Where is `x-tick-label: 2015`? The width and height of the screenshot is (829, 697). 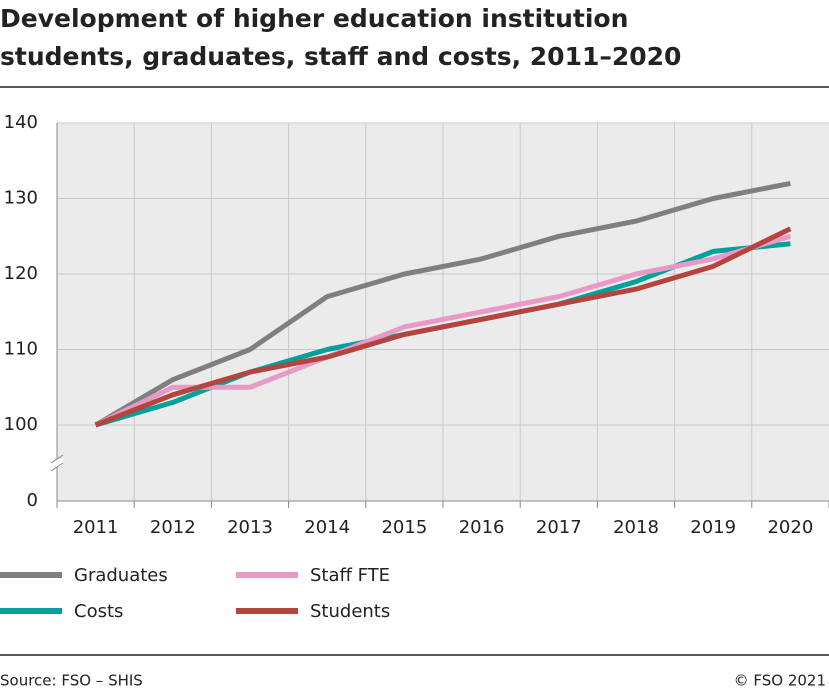 x-tick-label: 2015 is located at coordinates (404, 527).